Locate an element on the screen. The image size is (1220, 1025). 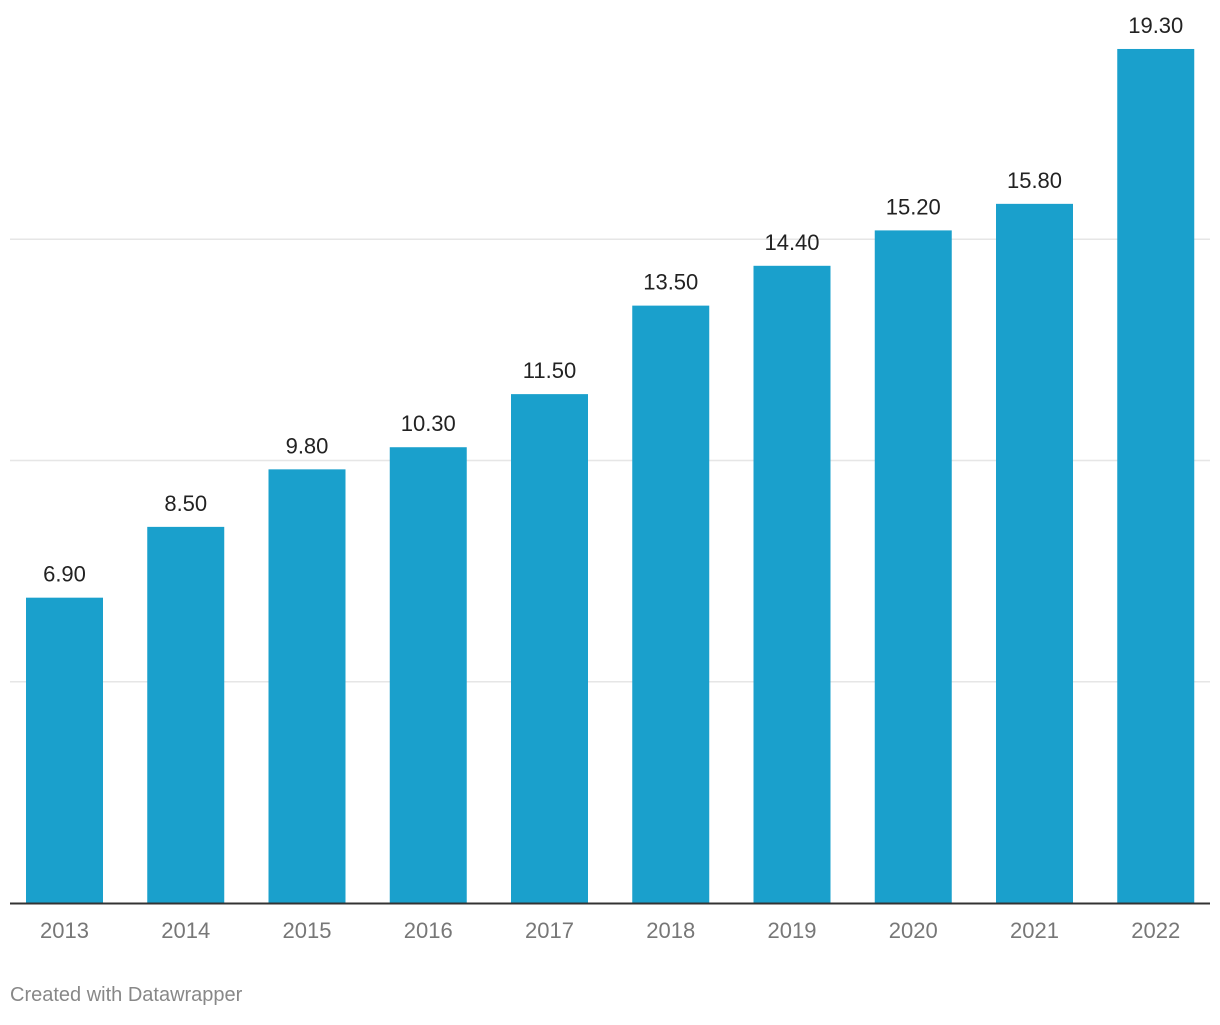
bar-2020 is located at coordinates (913, 566).